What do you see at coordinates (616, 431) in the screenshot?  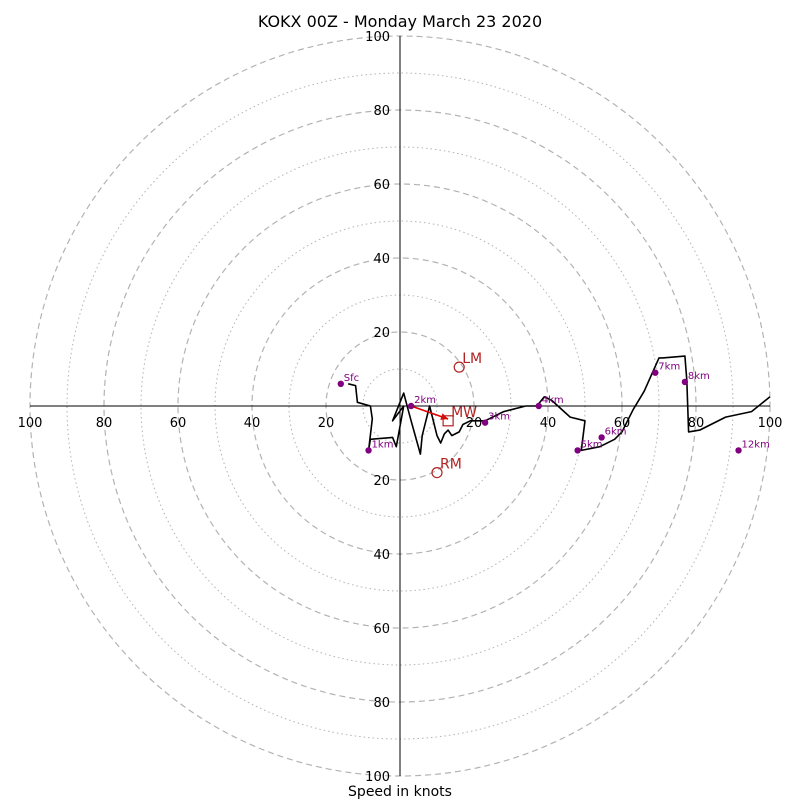 I see `height-label-6km: 6km` at bounding box center [616, 431].